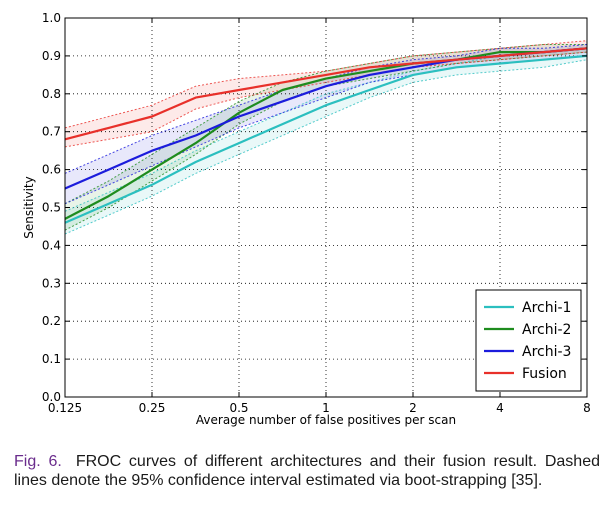 Image resolution: width=610 pixels, height=524 pixels. I want to click on y-tick-label: 1.0, so click(51, 18).